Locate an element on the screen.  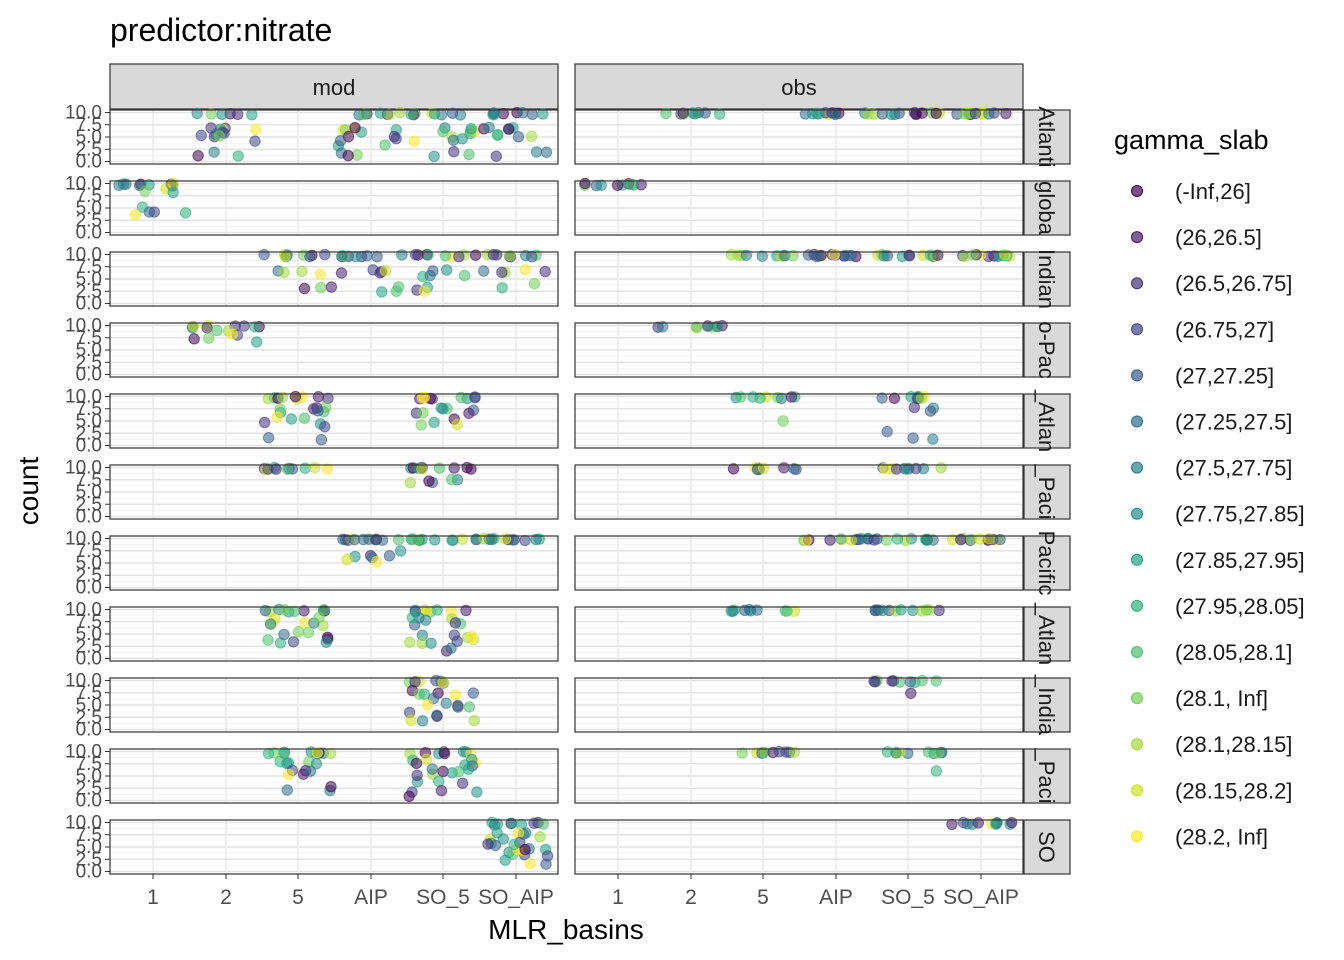
legend-label: (28.05,28.1] is located at coordinates (1233, 652).